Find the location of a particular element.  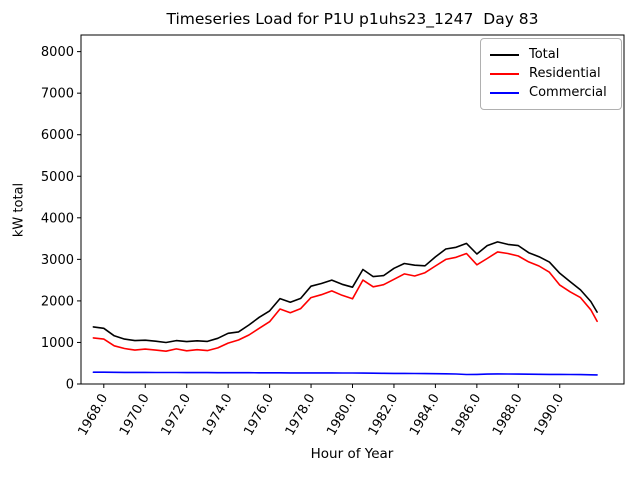

y-tick-label: 6000 is located at coordinates (57, 135).